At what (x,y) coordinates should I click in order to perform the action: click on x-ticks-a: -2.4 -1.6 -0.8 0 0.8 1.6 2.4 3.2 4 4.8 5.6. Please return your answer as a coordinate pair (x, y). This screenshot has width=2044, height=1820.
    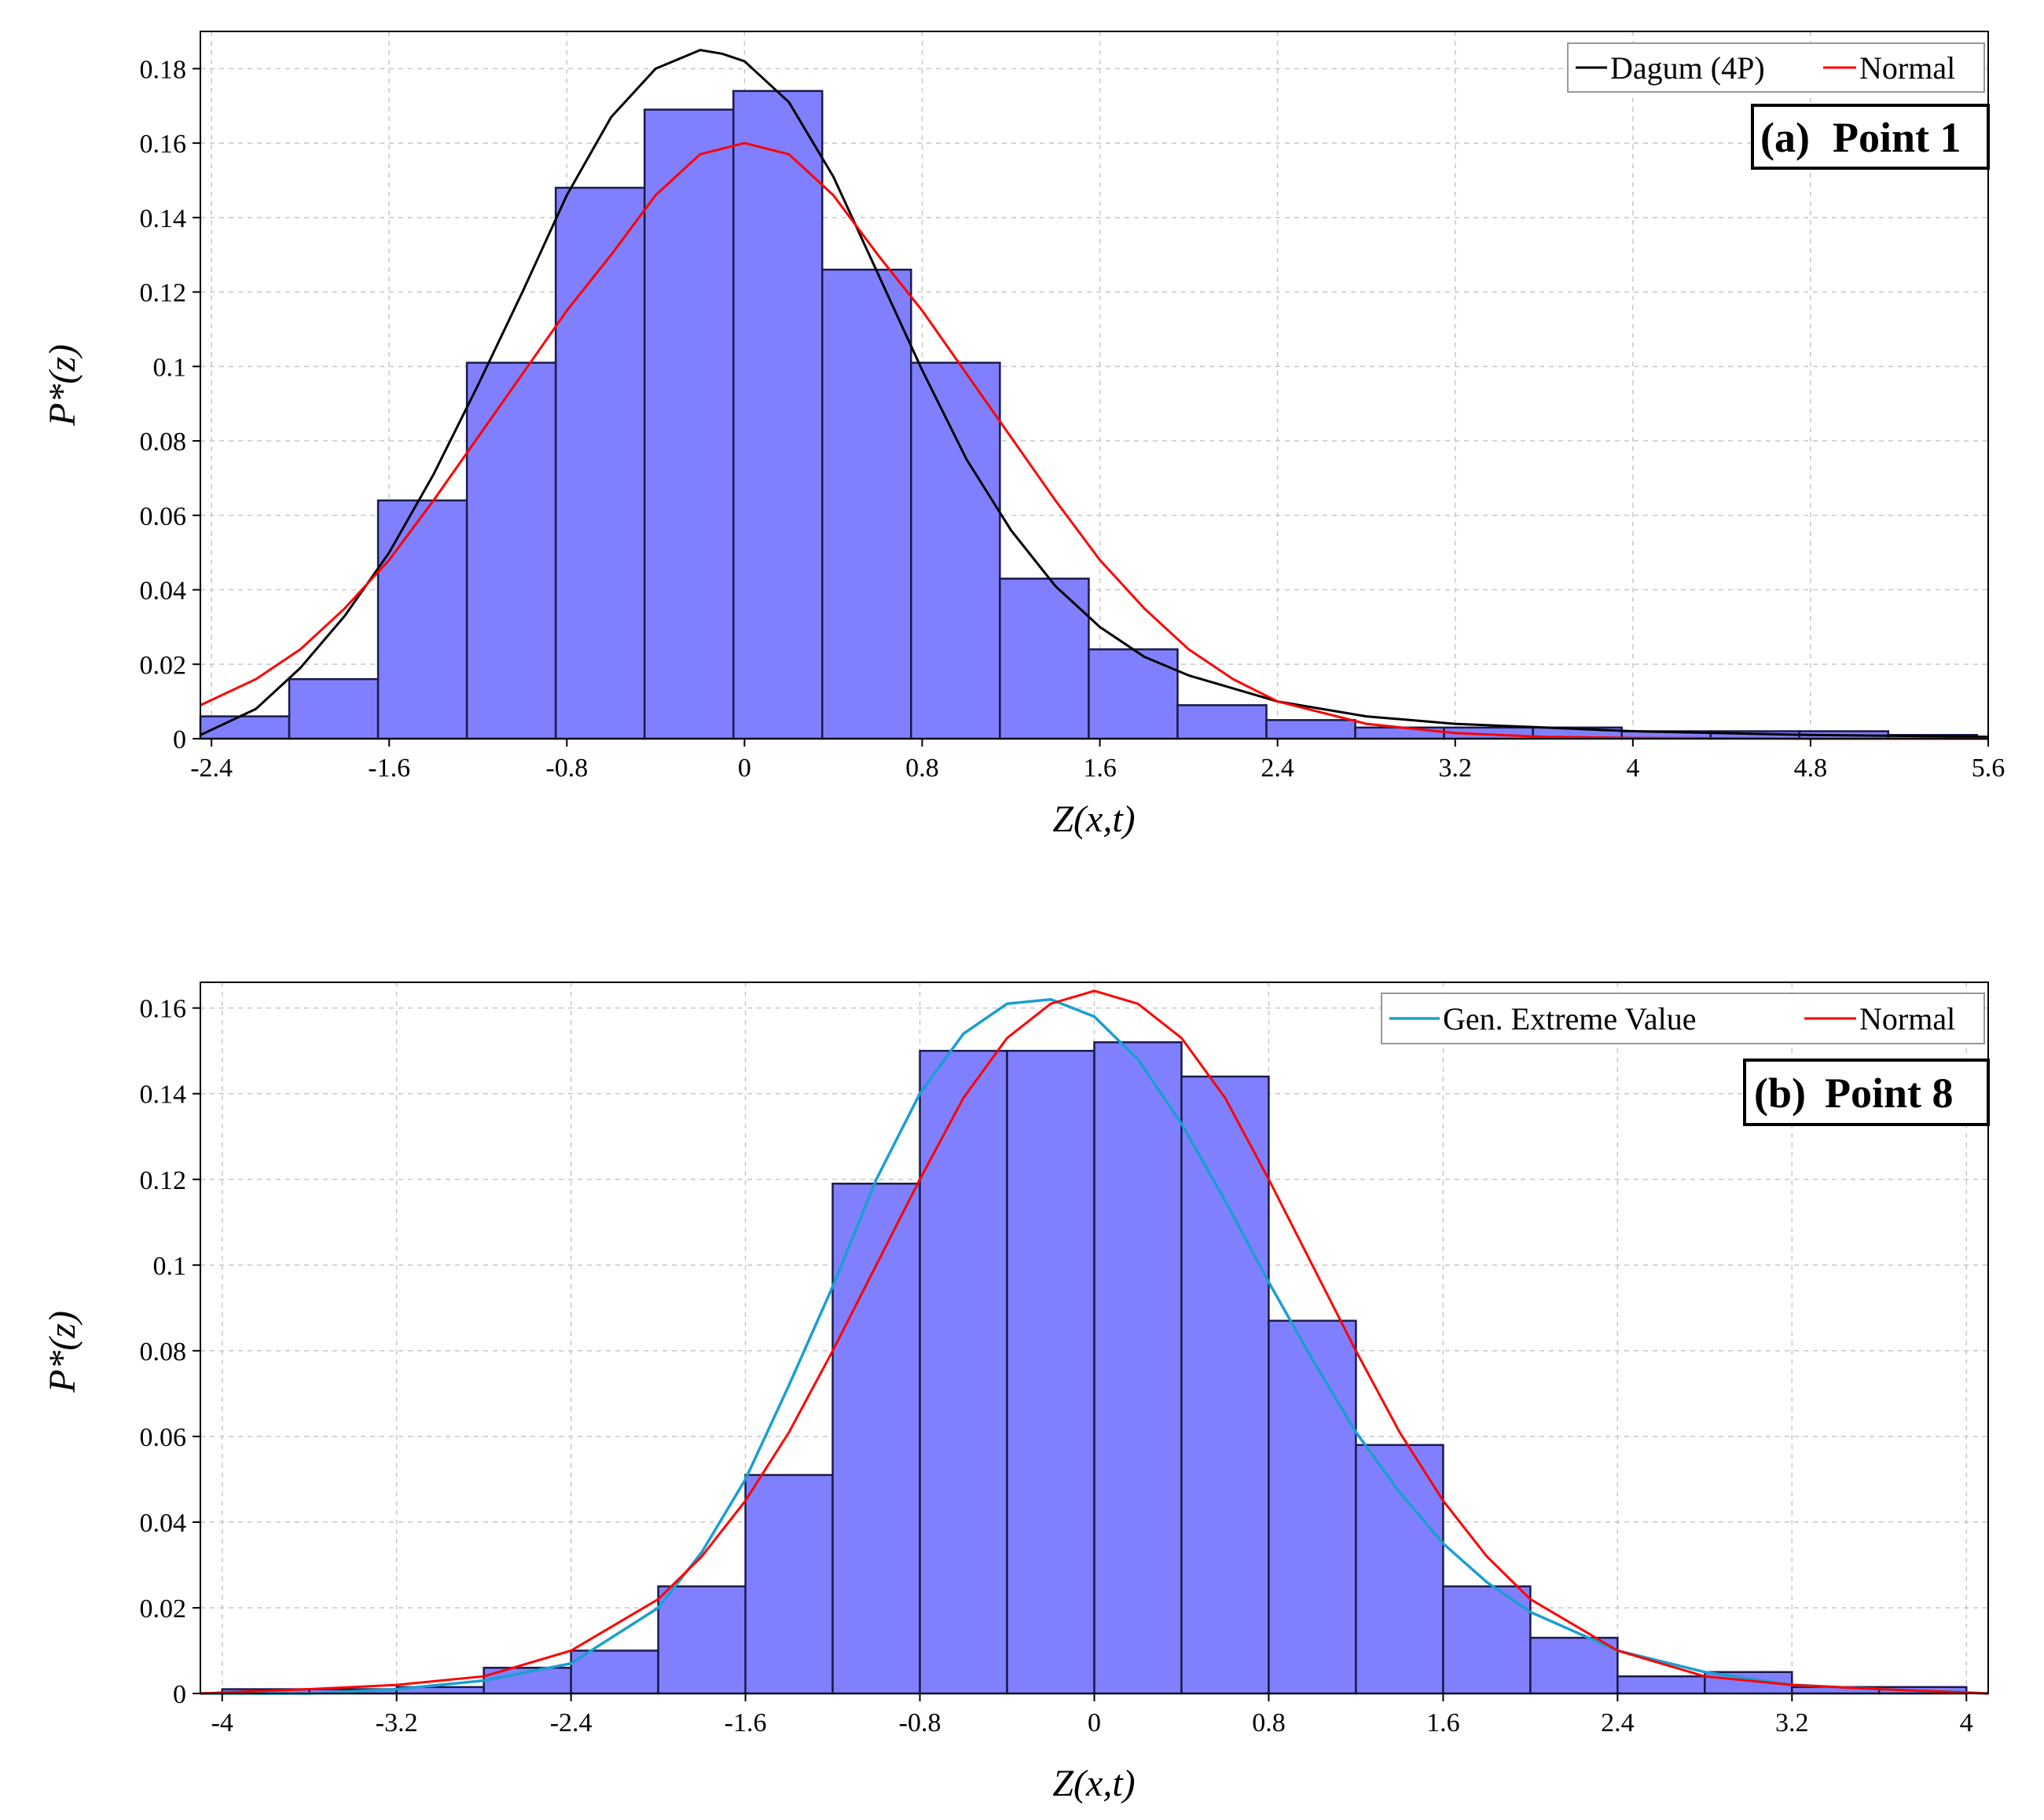
    Looking at the image, I should click on (1097, 761).